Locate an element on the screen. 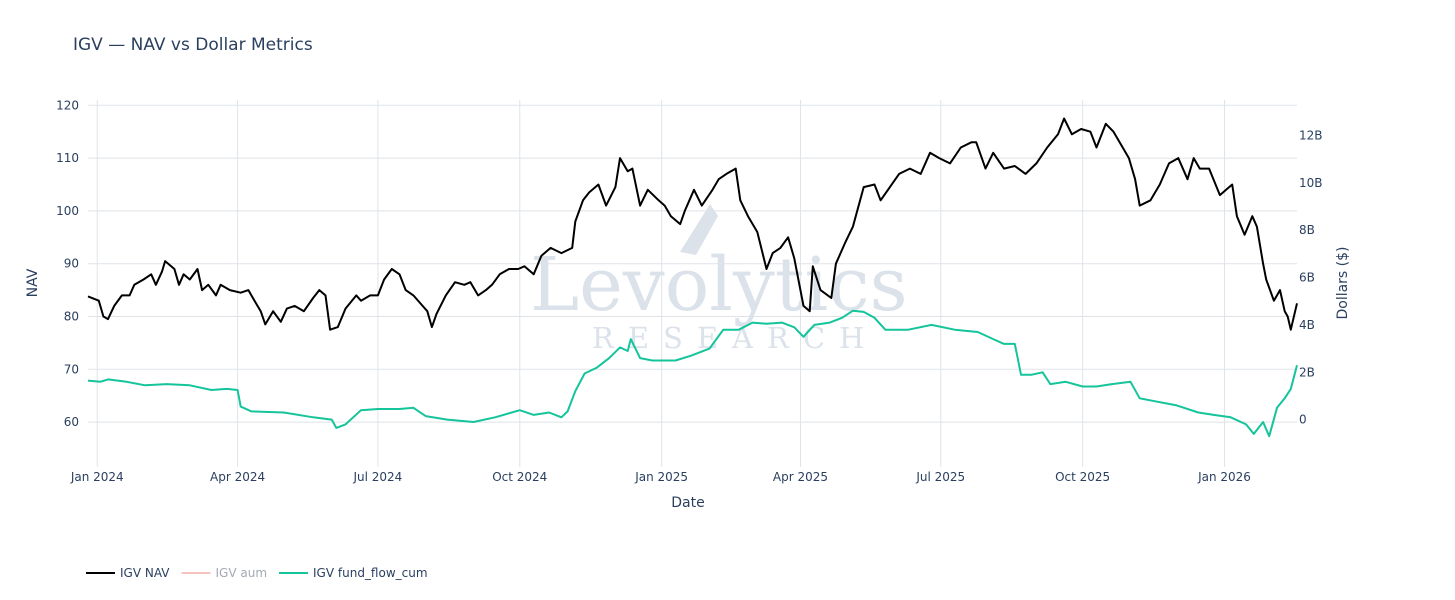 This screenshot has width=1455, height=600. watermark-arrow-icon is located at coordinates (699, 229).